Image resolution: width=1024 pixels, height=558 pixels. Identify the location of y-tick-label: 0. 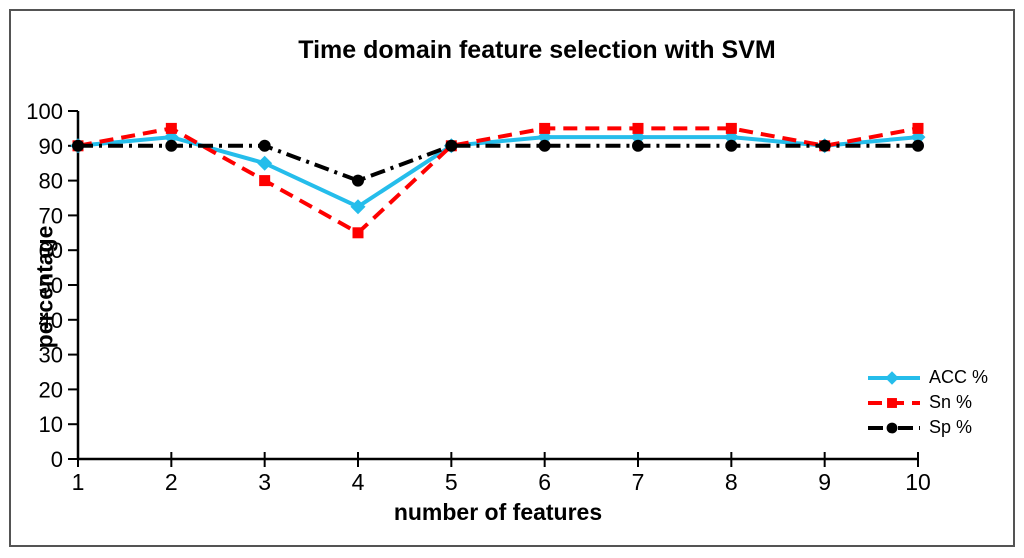
(57, 459).